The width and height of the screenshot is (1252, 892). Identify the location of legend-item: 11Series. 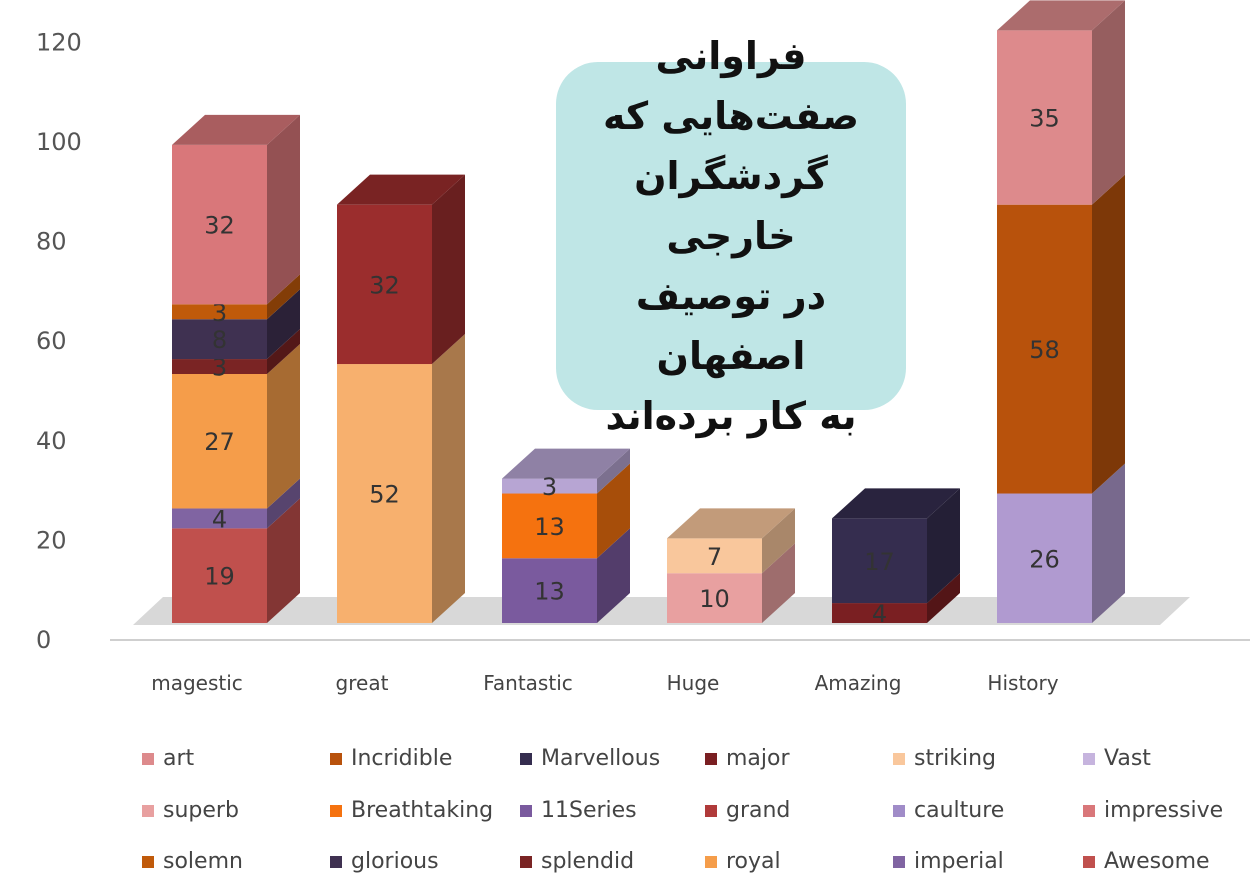
(578, 810).